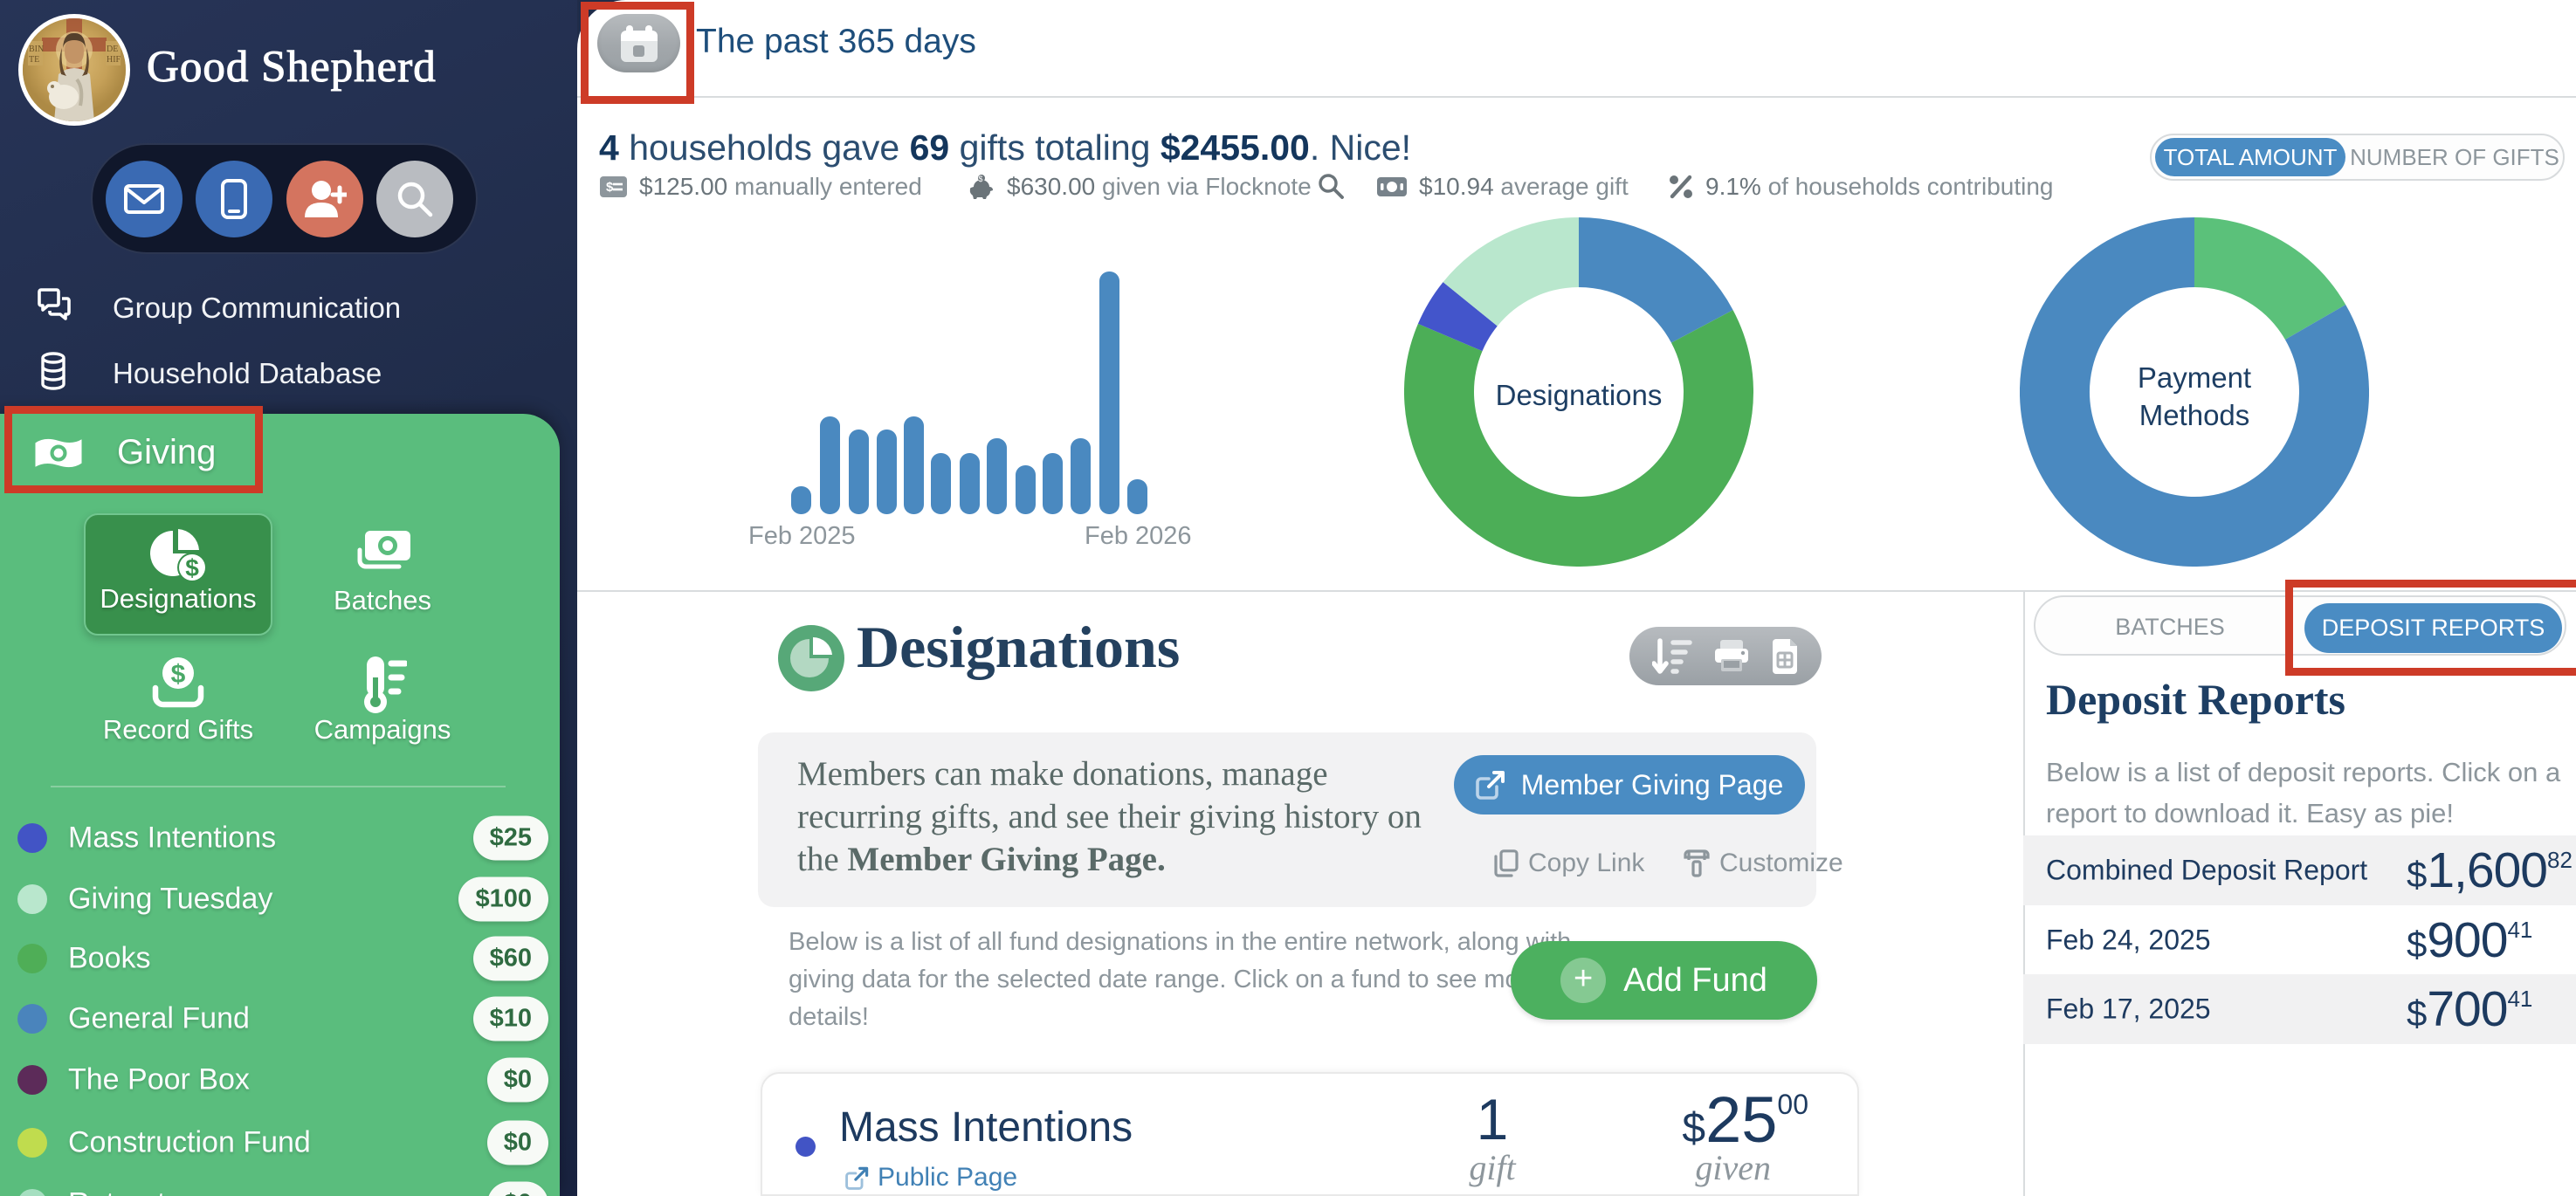  Describe the element at coordinates (34, 60) in the screenshot. I see `svg-text: TE` at that location.